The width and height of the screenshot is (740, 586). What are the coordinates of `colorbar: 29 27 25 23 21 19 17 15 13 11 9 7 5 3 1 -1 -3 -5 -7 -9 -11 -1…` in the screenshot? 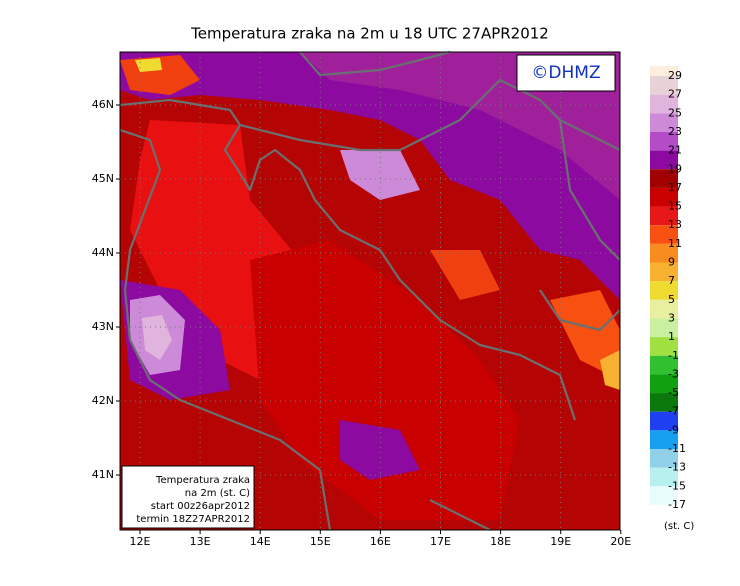 It's located at (672, 299).